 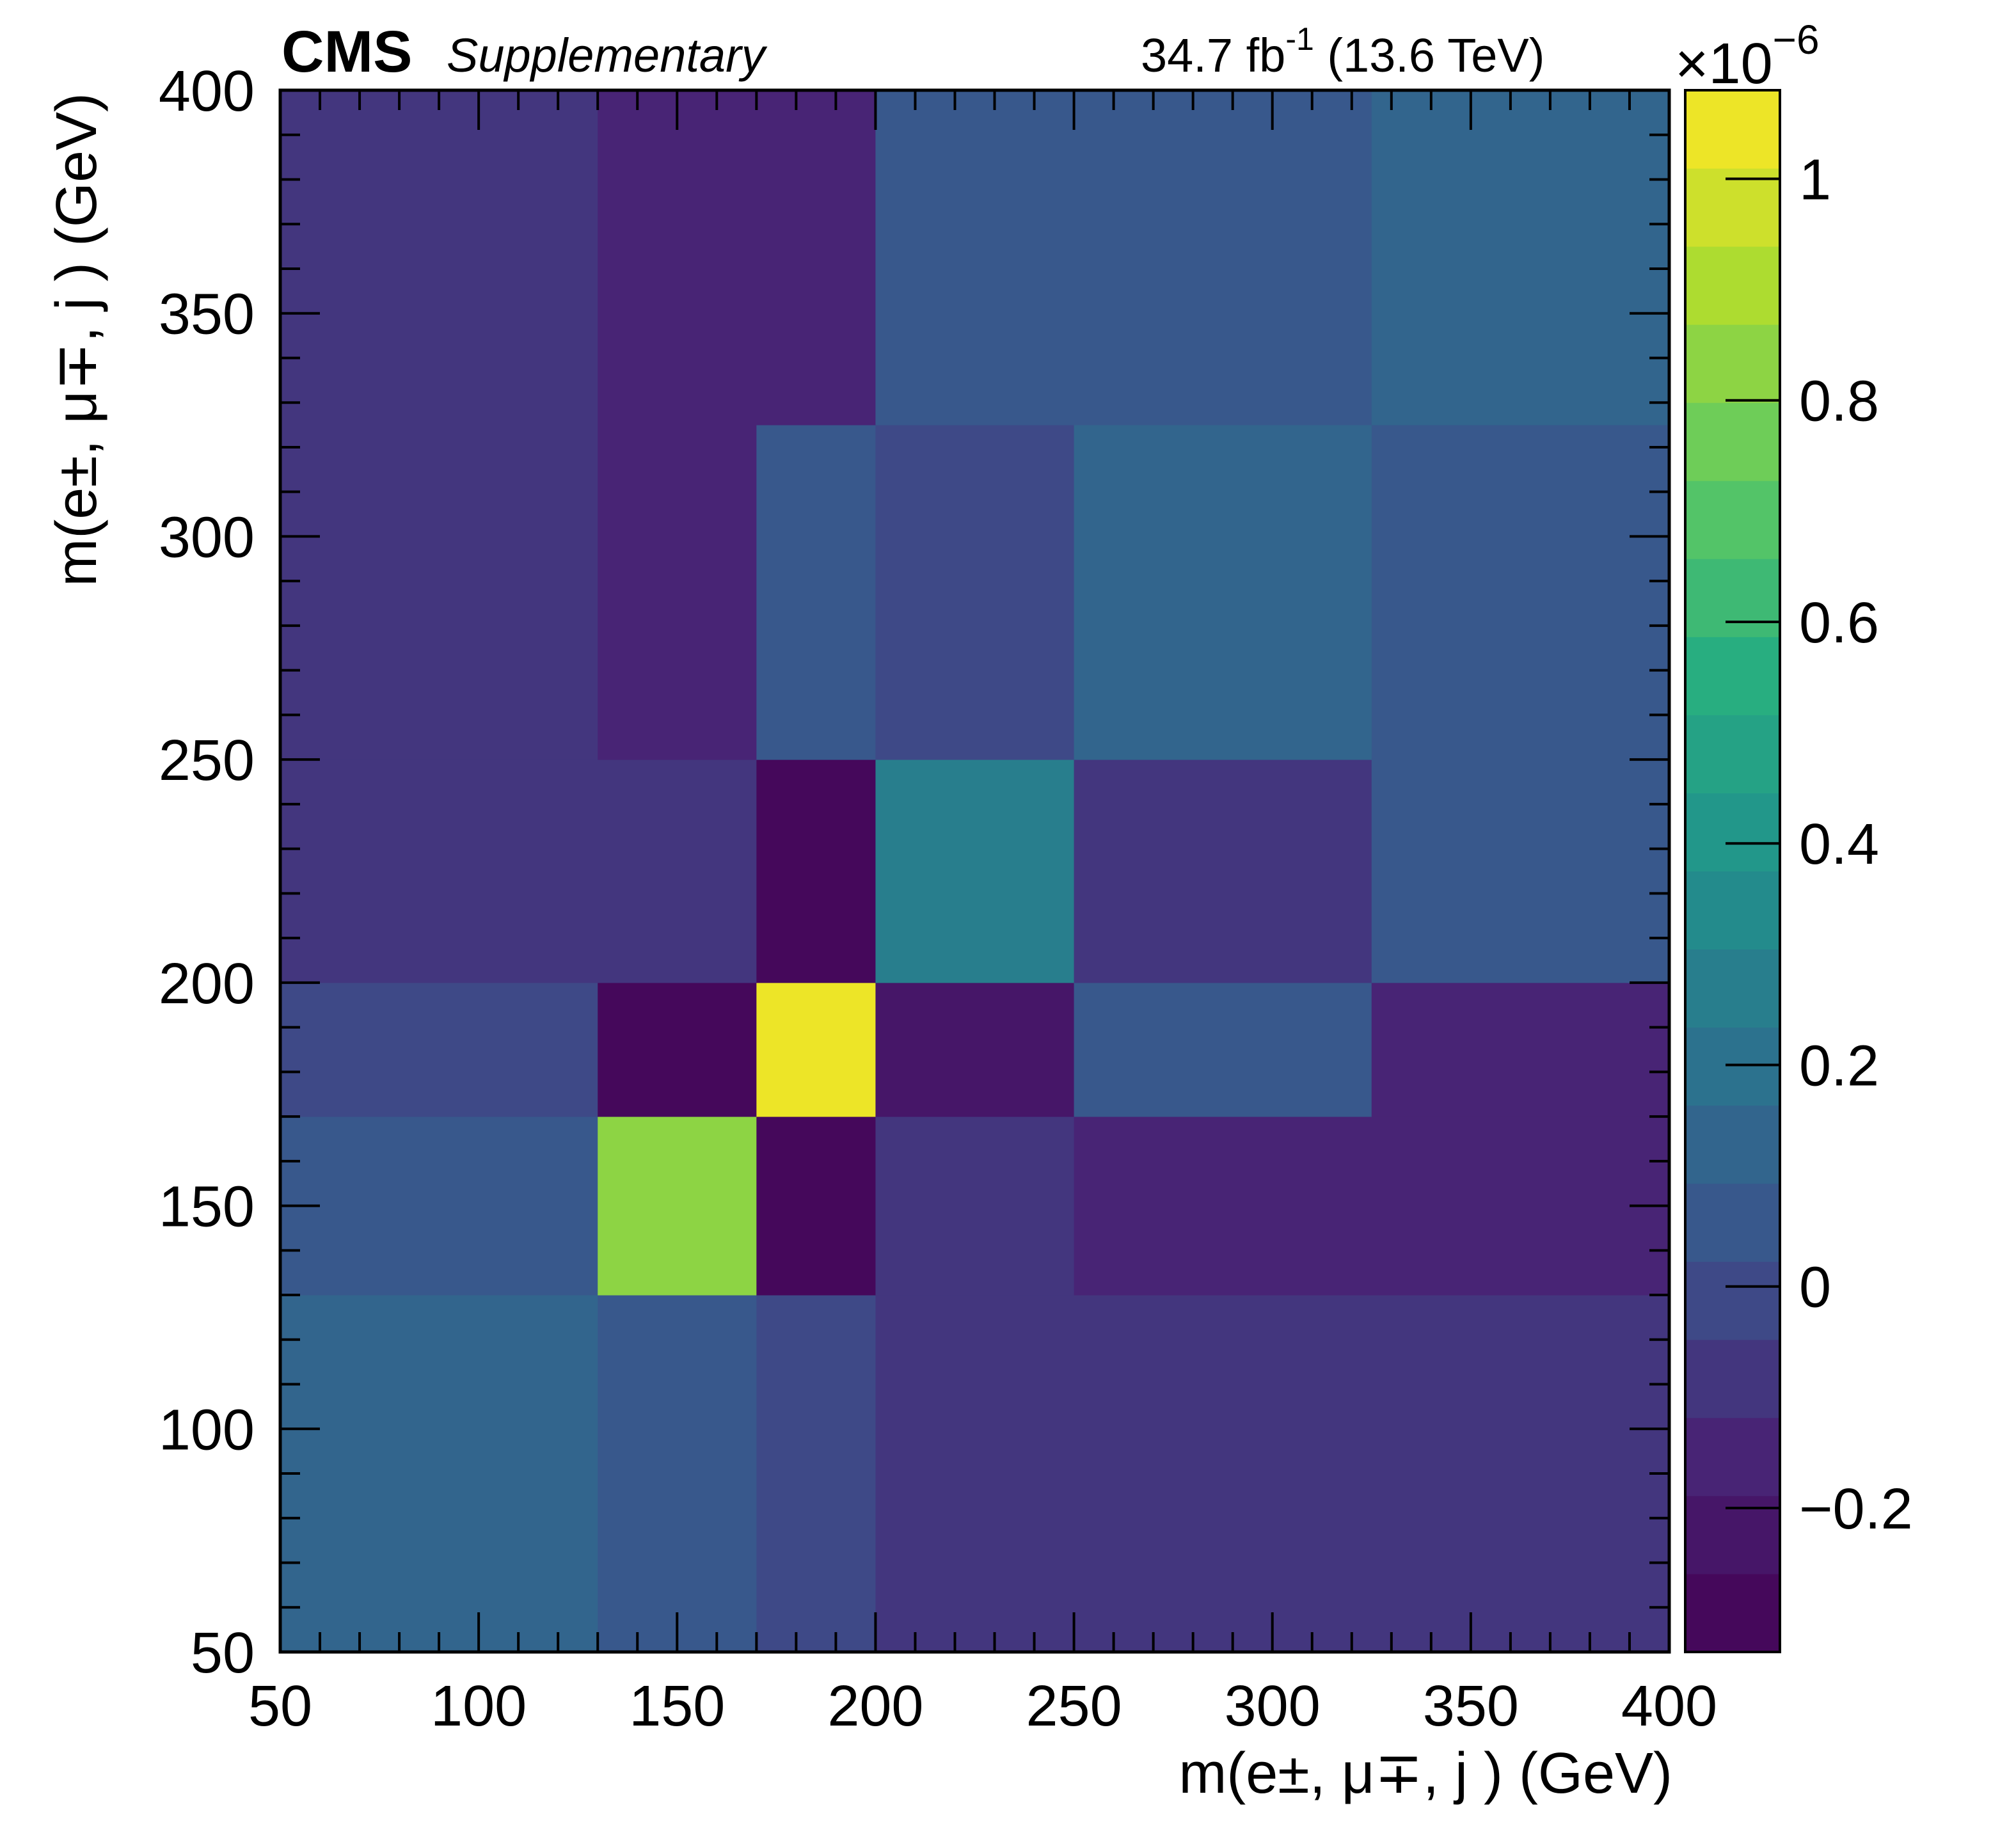 What do you see at coordinates (207, 537) in the screenshot?
I see `y-tick-label: 300` at bounding box center [207, 537].